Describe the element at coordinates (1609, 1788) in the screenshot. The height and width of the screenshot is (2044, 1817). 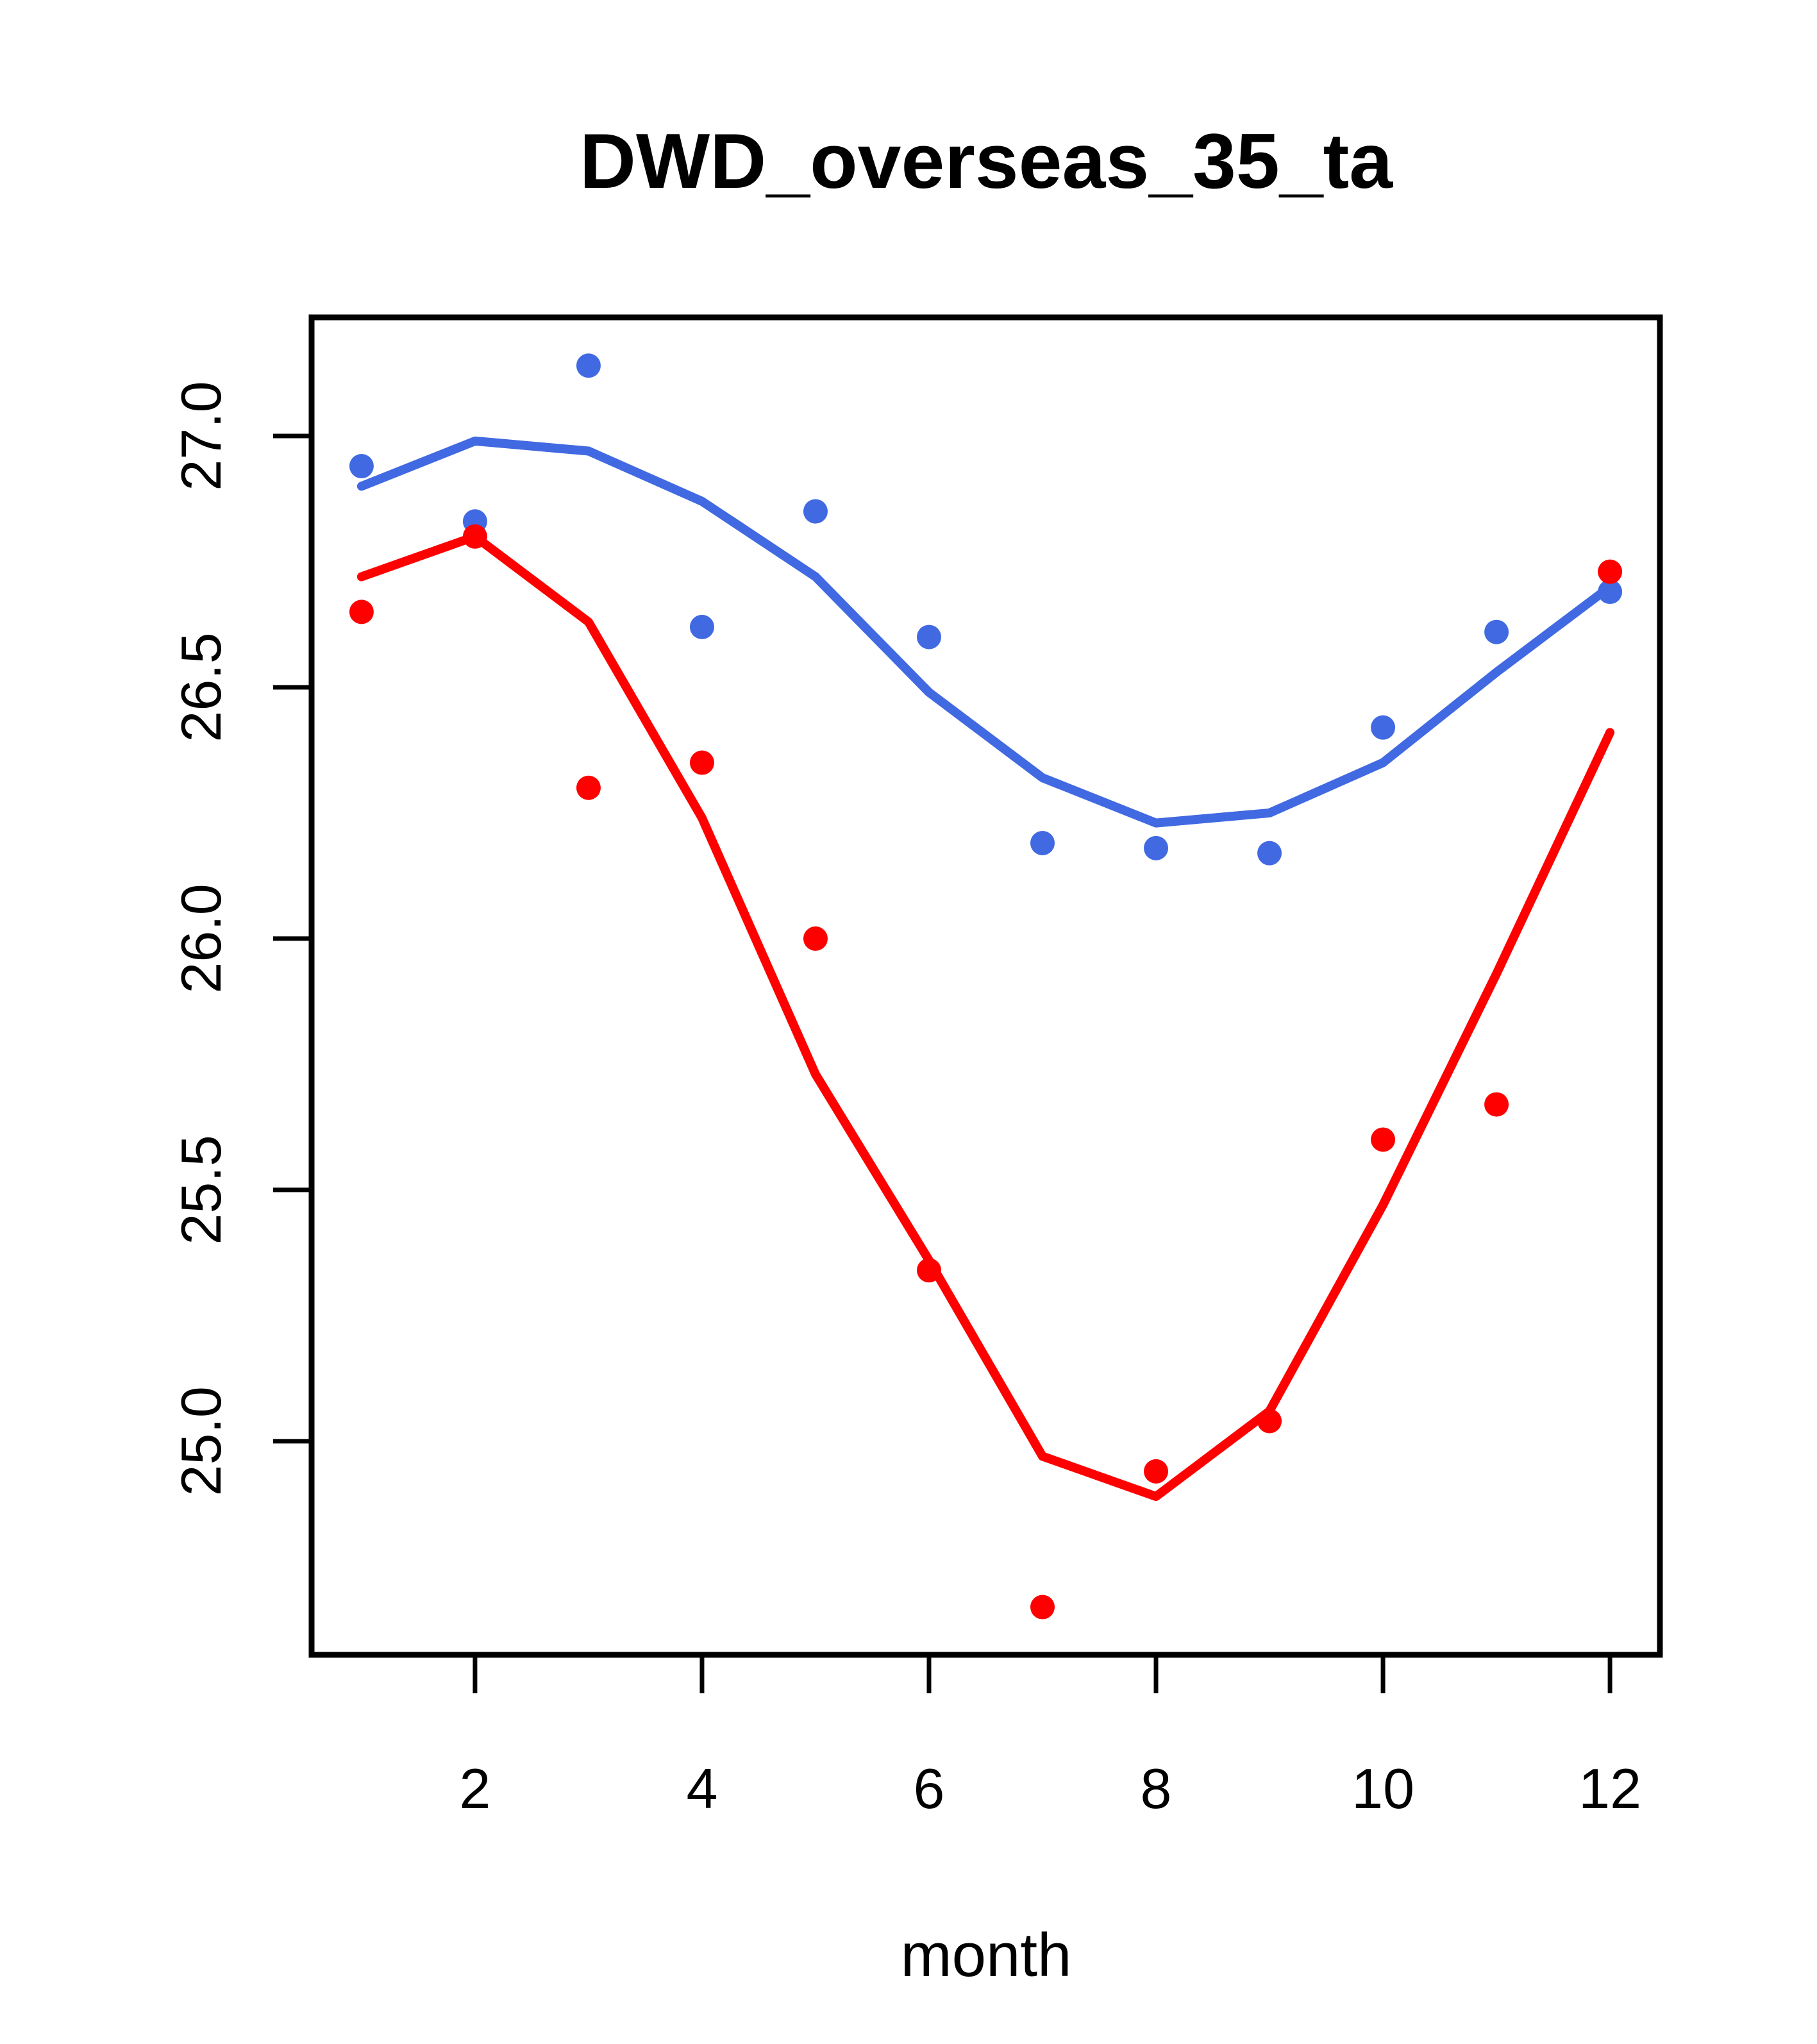
I see `x-tick-label: 12` at that location.